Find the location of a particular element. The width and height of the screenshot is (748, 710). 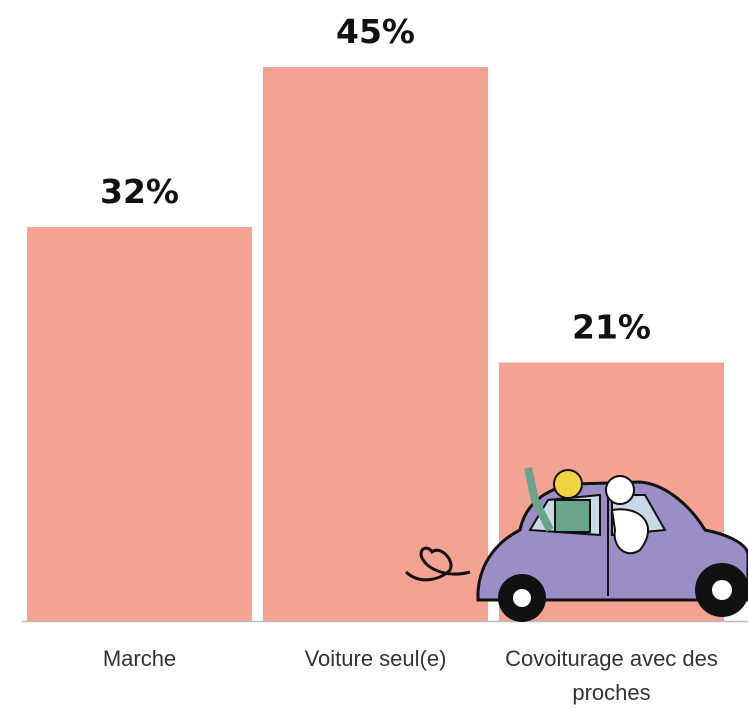

category-label: Marche is located at coordinates (139, 658).